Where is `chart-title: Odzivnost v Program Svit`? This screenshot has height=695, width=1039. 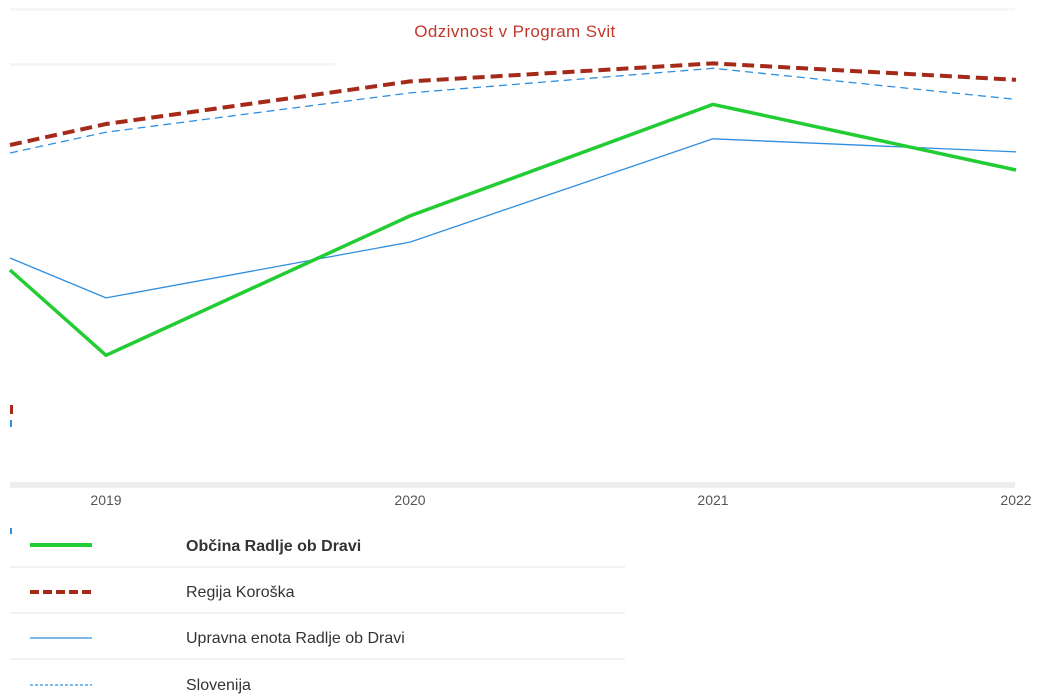 chart-title: Odzivnost v Program Svit is located at coordinates (514, 31).